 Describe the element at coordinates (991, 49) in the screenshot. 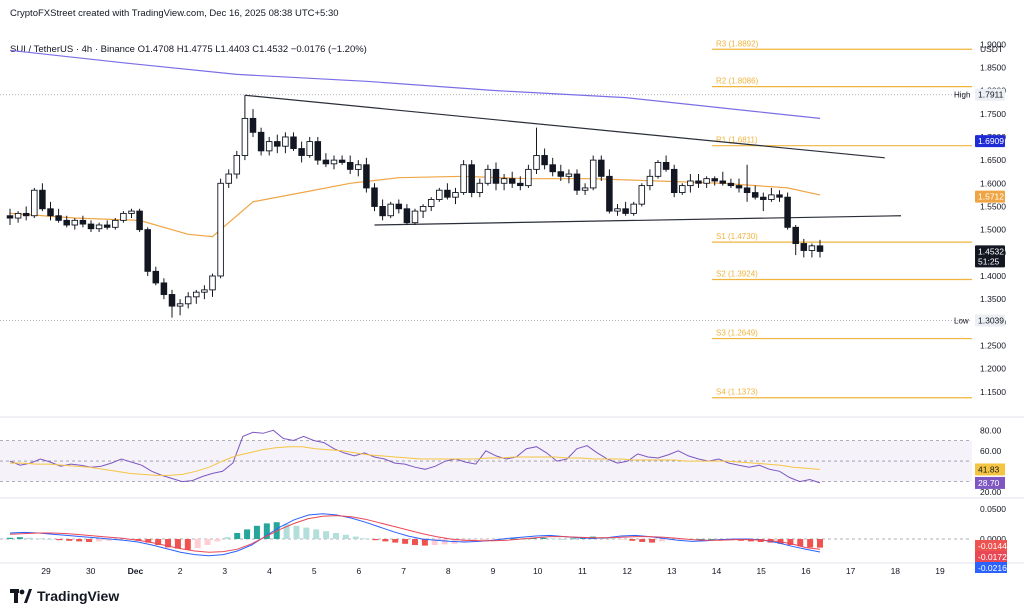

I see `currency-label: USDT` at that location.